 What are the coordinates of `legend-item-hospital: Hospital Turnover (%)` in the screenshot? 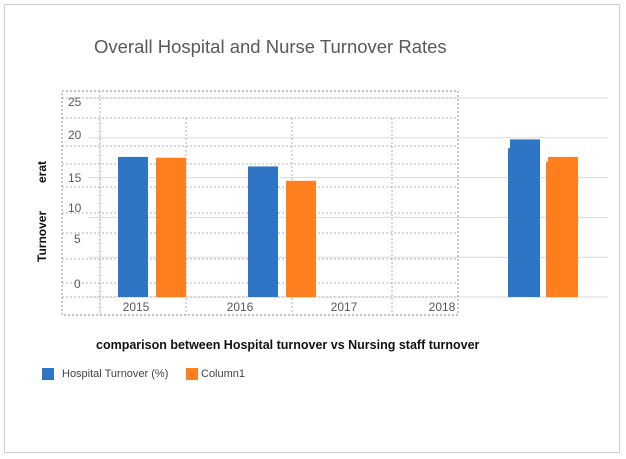 It's located at (105, 374).